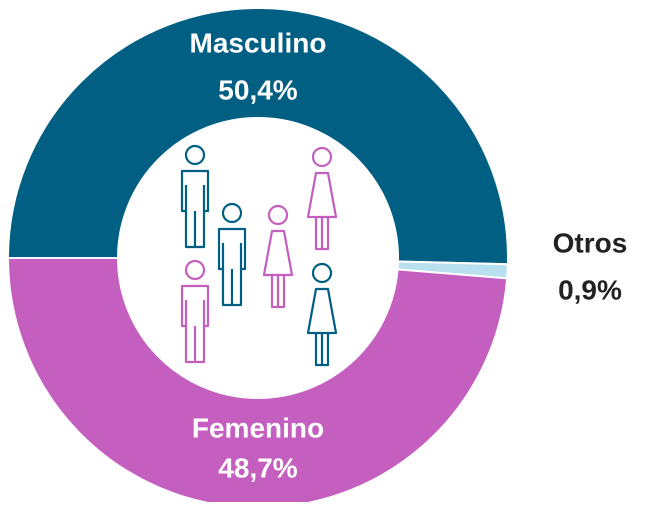  I want to click on category-label: Femenino, so click(258, 427).